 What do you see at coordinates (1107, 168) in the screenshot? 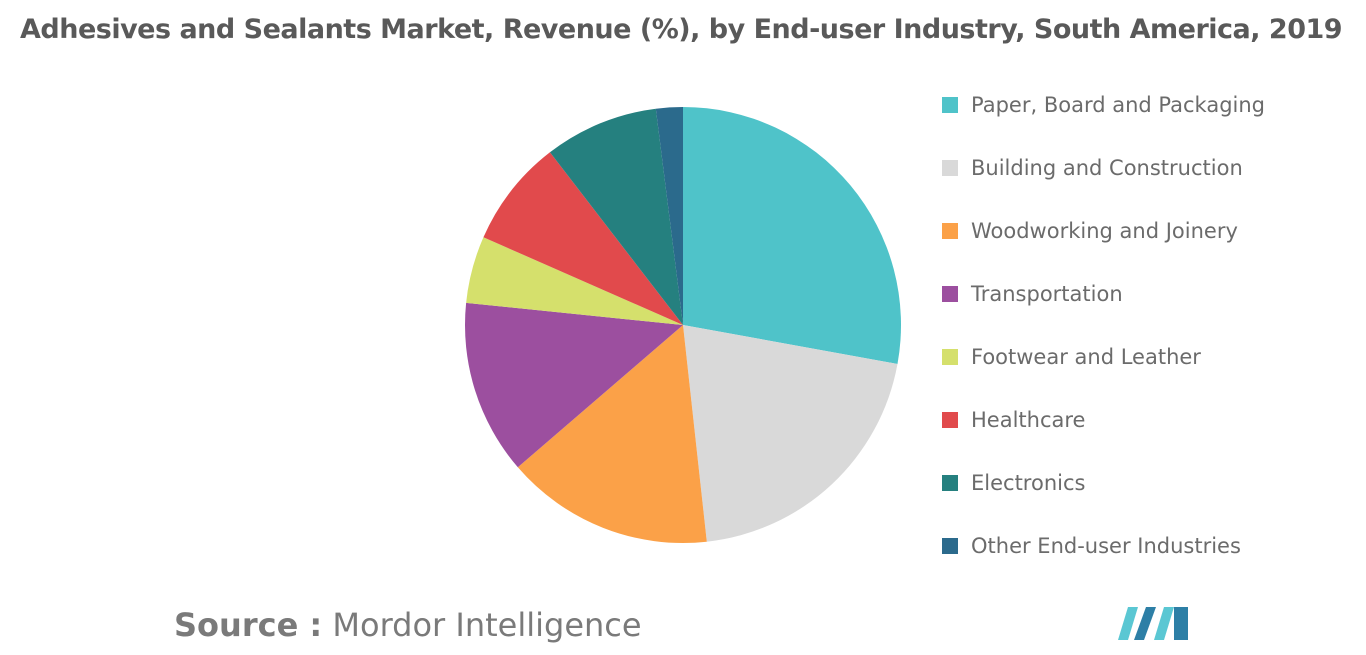
I see `legend-label: Building and Construction` at bounding box center [1107, 168].